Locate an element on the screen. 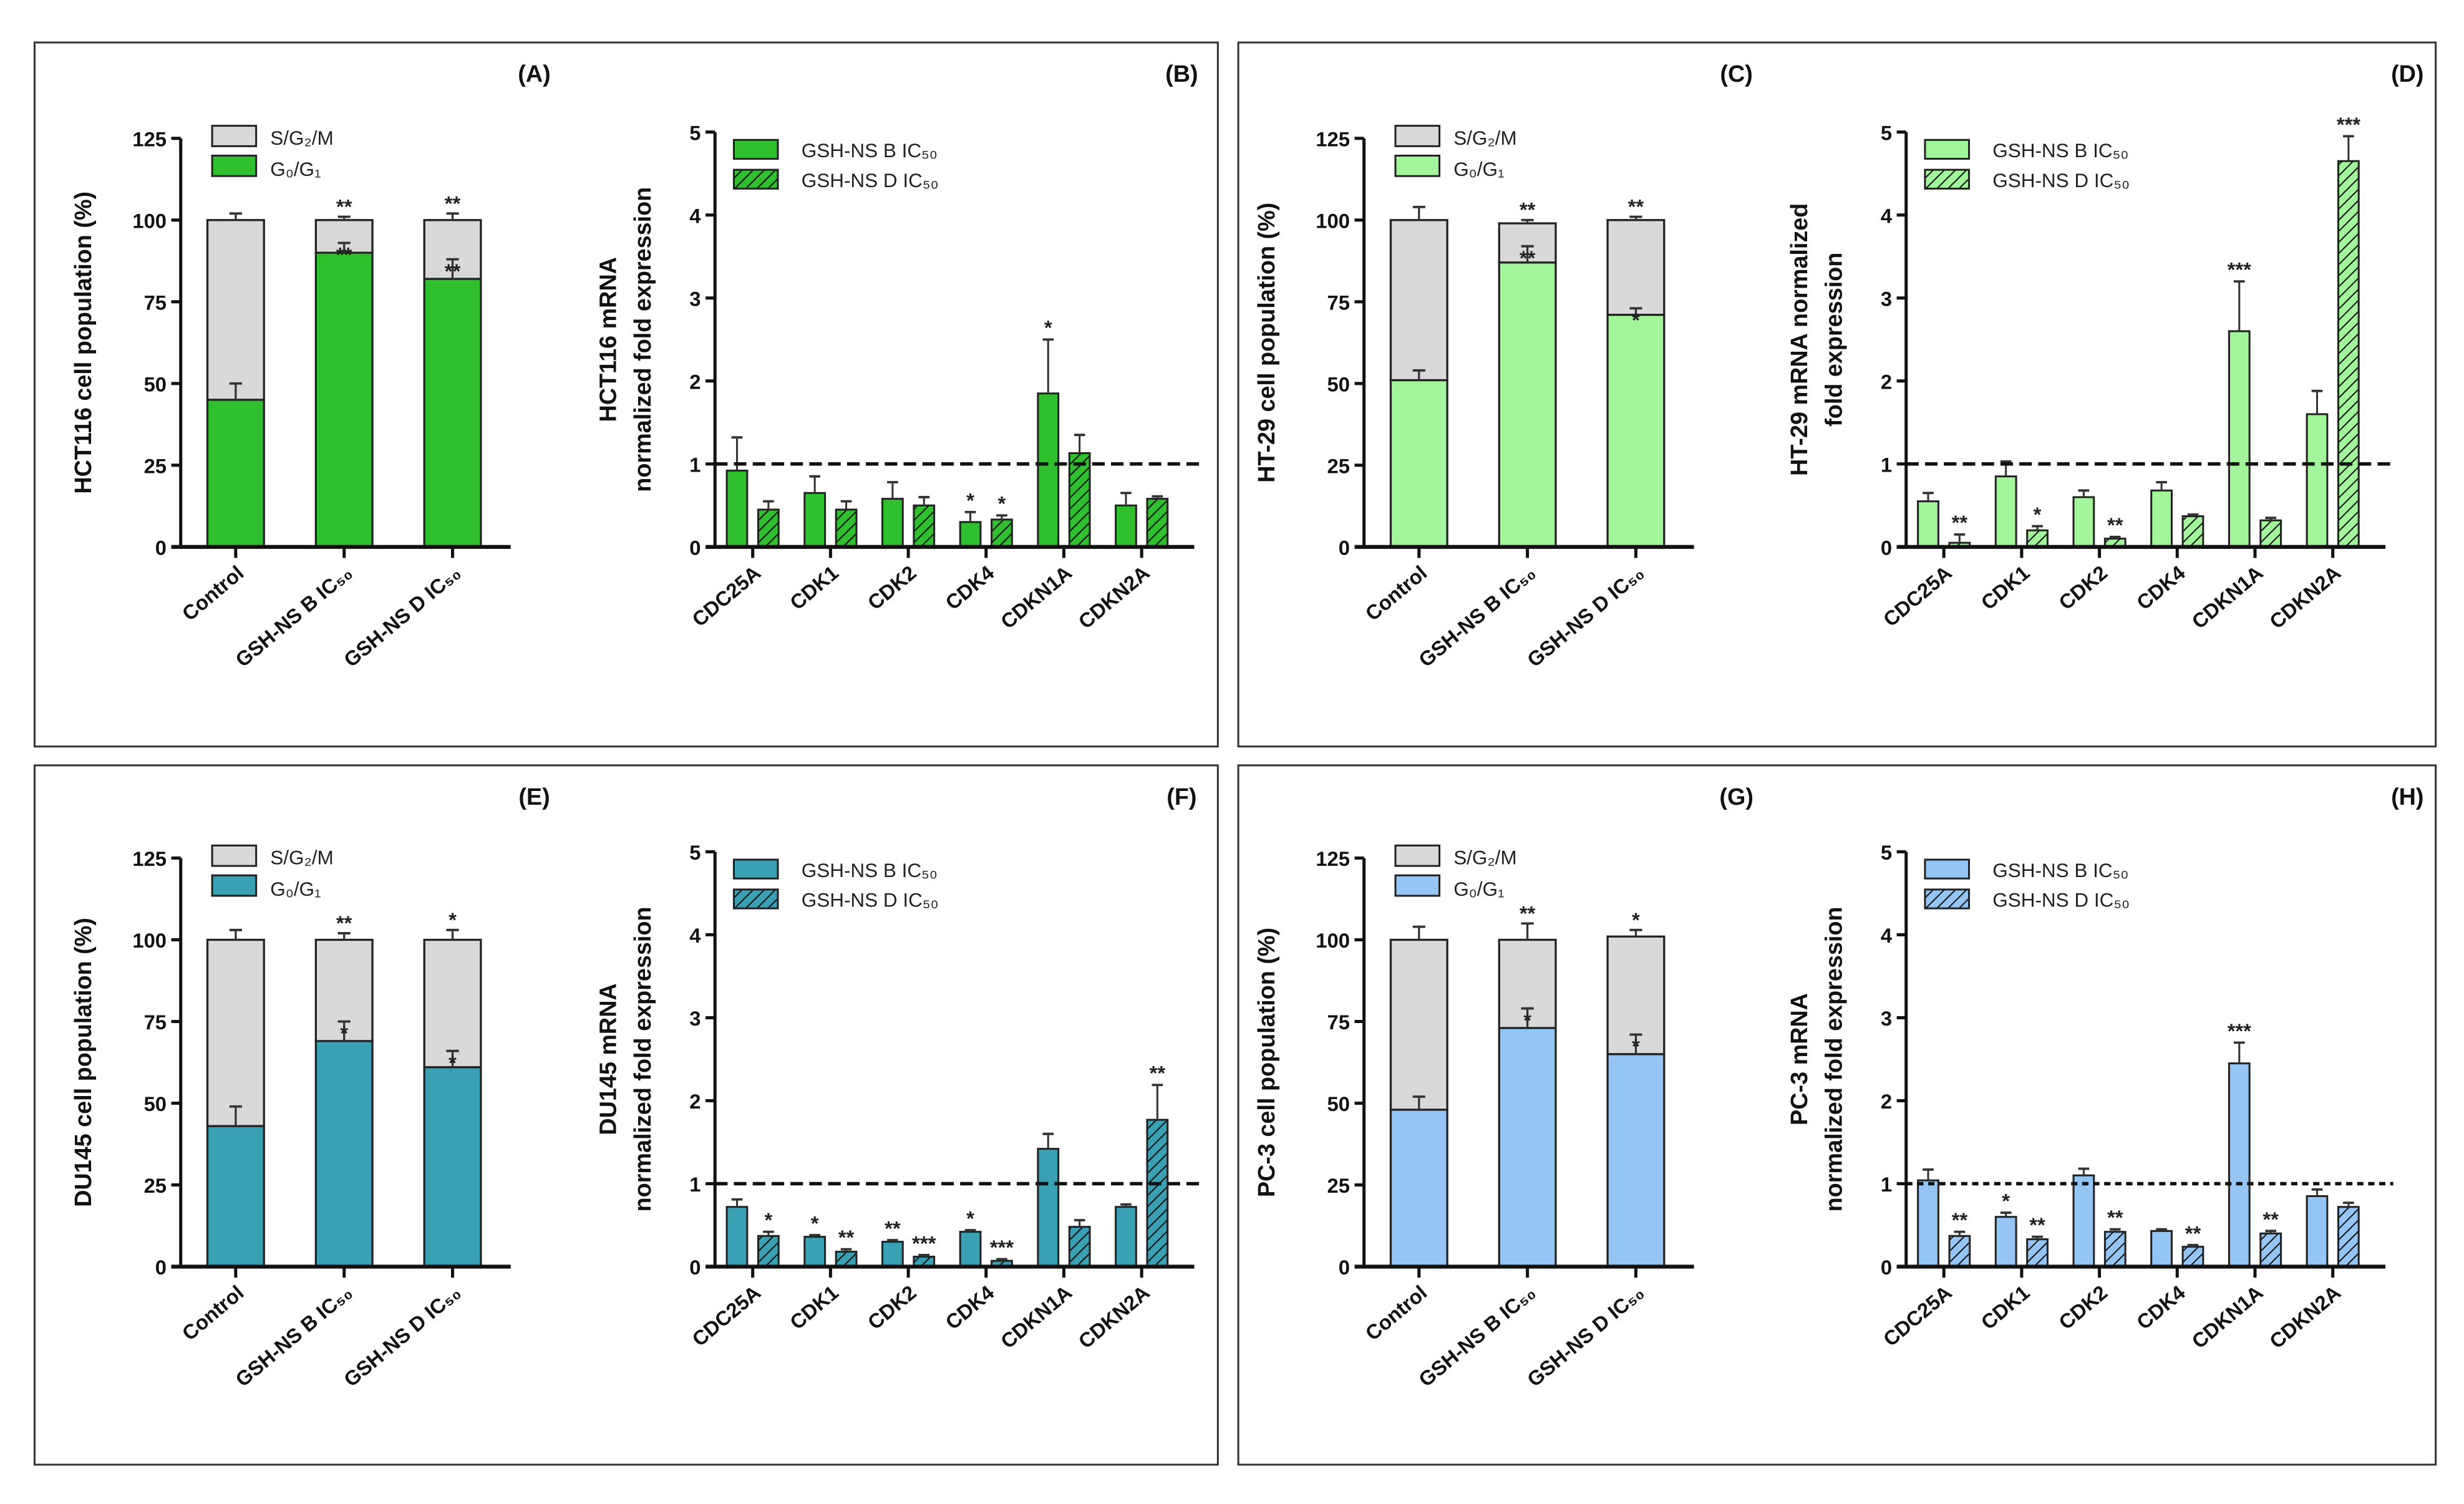 Image resolution: width=2464 pixels, height=1504 pixels. legend-label-s-g2-m: S/G₂/M is located at coordinates (1484, 138).